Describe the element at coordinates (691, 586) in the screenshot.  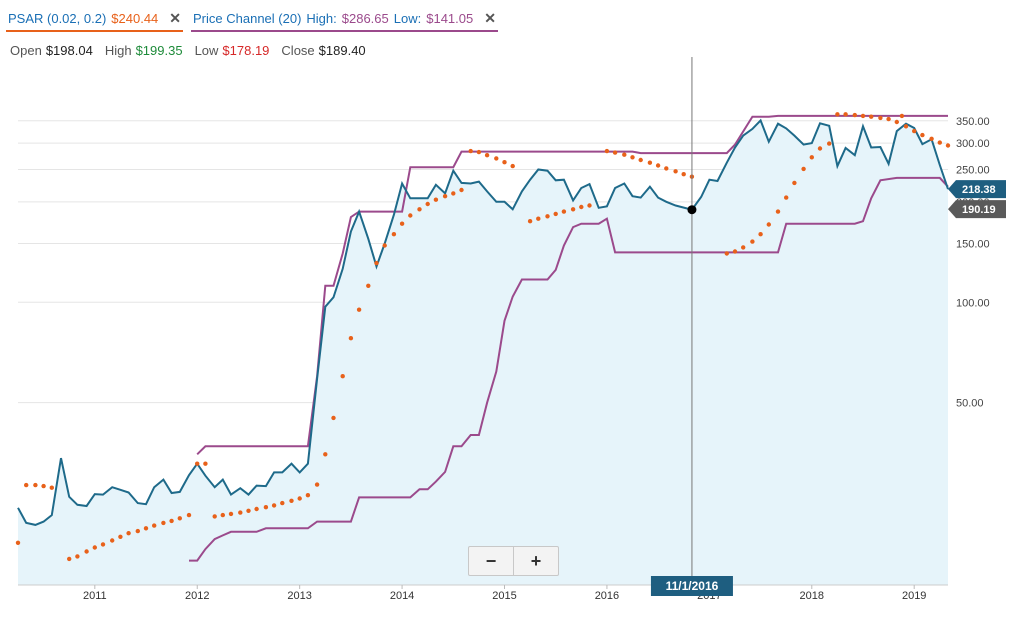
I see `crosshair-date-box` at that location.